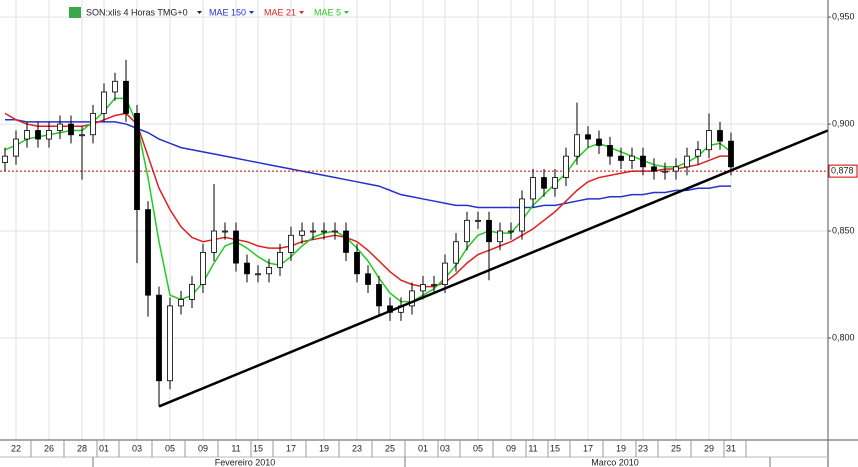  What do you see at coordinates (245, 462) in the screenshot?
I see `month-label: Fevereiro 2010` at bounding box center [245, 462].